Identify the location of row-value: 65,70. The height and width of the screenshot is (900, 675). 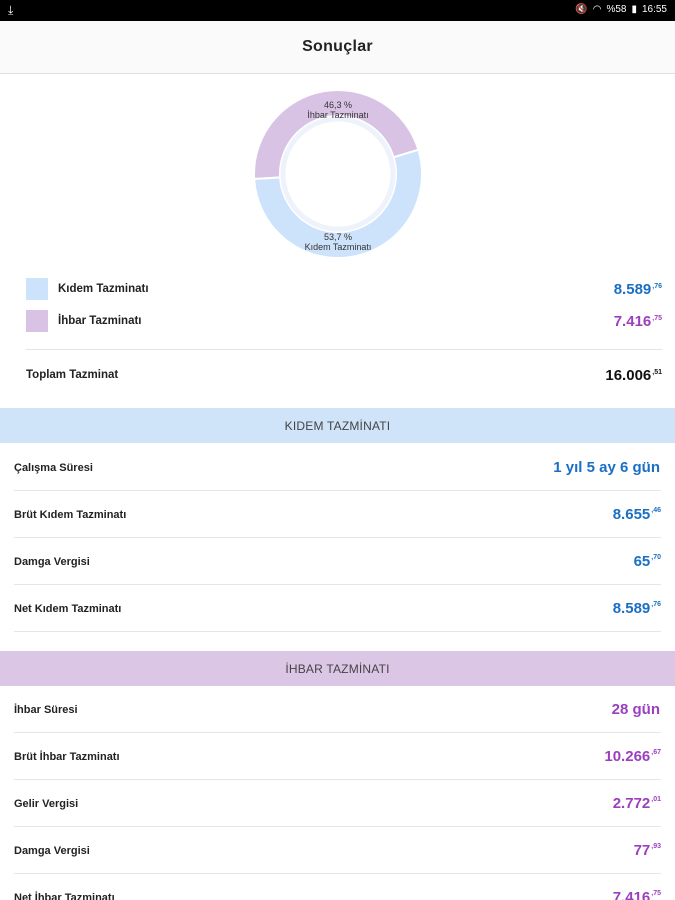
(647, 561).